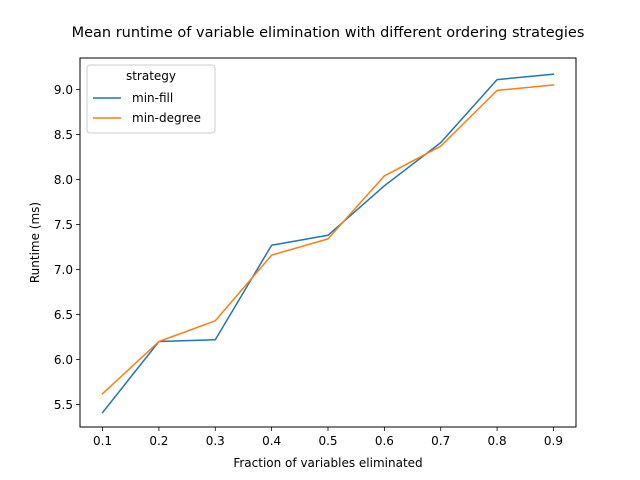 The width and height of the screenshot is (640, 480). Describe the element at coordinates (102, 441) in the screenshot. I see `x-tick-label: 0.1` at that location.